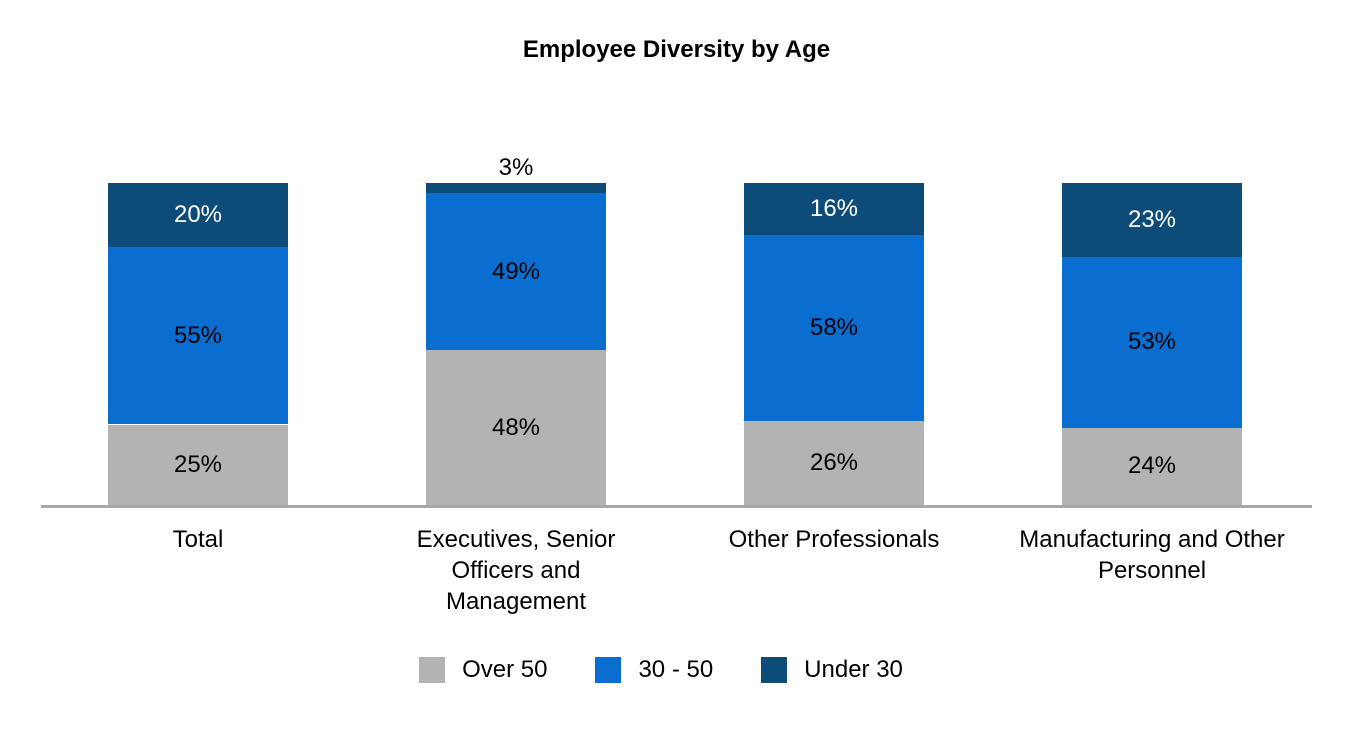 Image resolution: width=1350 pixels, height=750 pixels. I want to click on bar-segment-over-50: 25%, so click(198, 464).